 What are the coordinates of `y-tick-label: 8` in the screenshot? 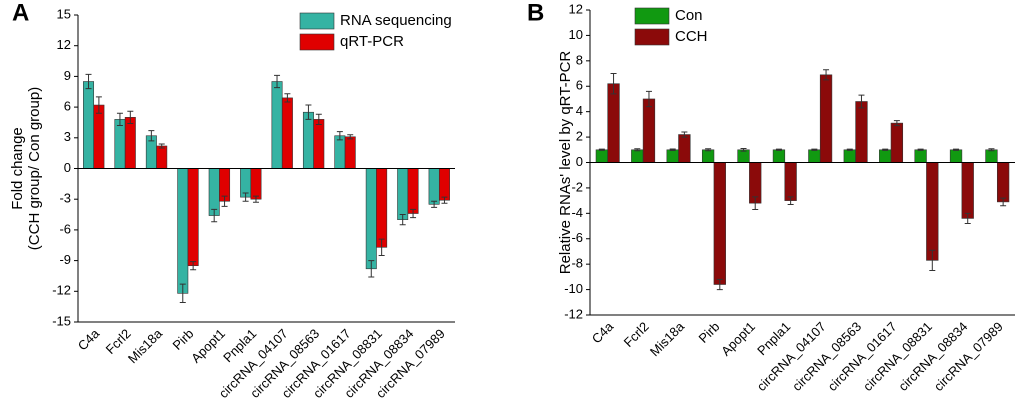 It's located at (579, 59).